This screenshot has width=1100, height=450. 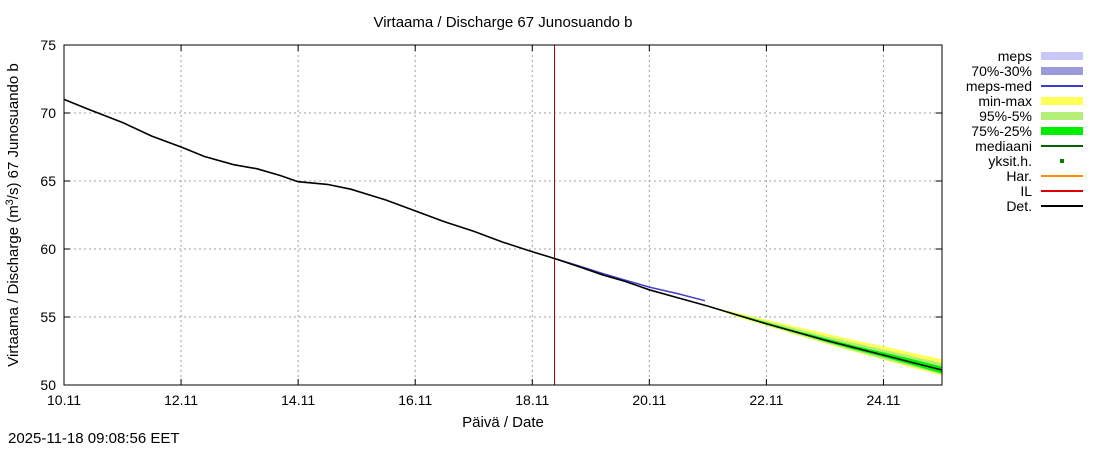 What do you see at coordinates (1015, 56) in the screenshot?
I see `legend-label: meps` at bounding box center [1015, 56].